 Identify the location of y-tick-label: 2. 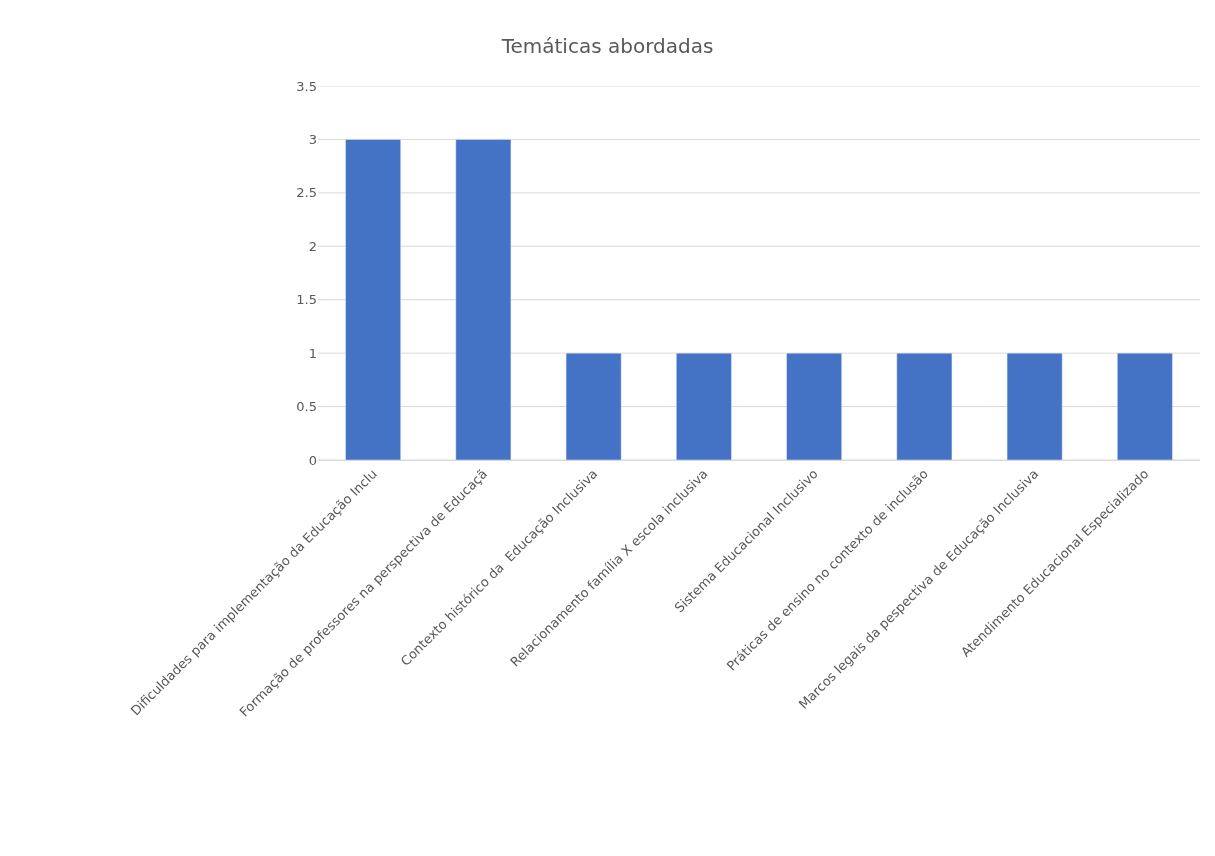
(312, 246).